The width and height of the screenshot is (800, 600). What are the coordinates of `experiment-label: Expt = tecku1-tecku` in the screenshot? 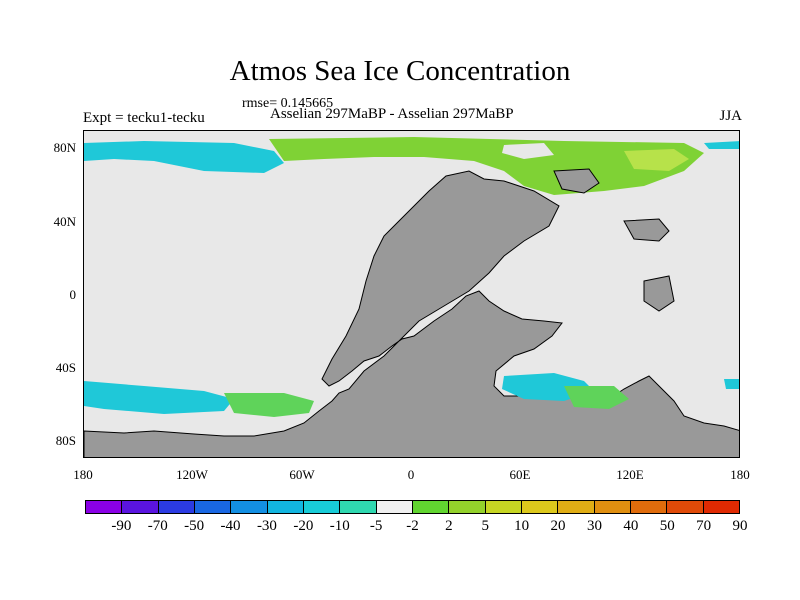 It's located at (144, 118).